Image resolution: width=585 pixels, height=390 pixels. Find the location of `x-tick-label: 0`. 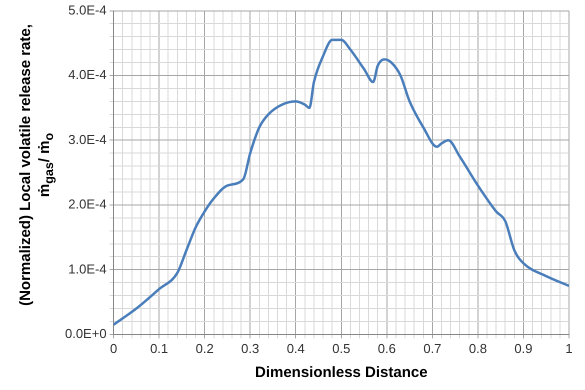

x-tick-label: 0 is located at coordinates (114, 348).